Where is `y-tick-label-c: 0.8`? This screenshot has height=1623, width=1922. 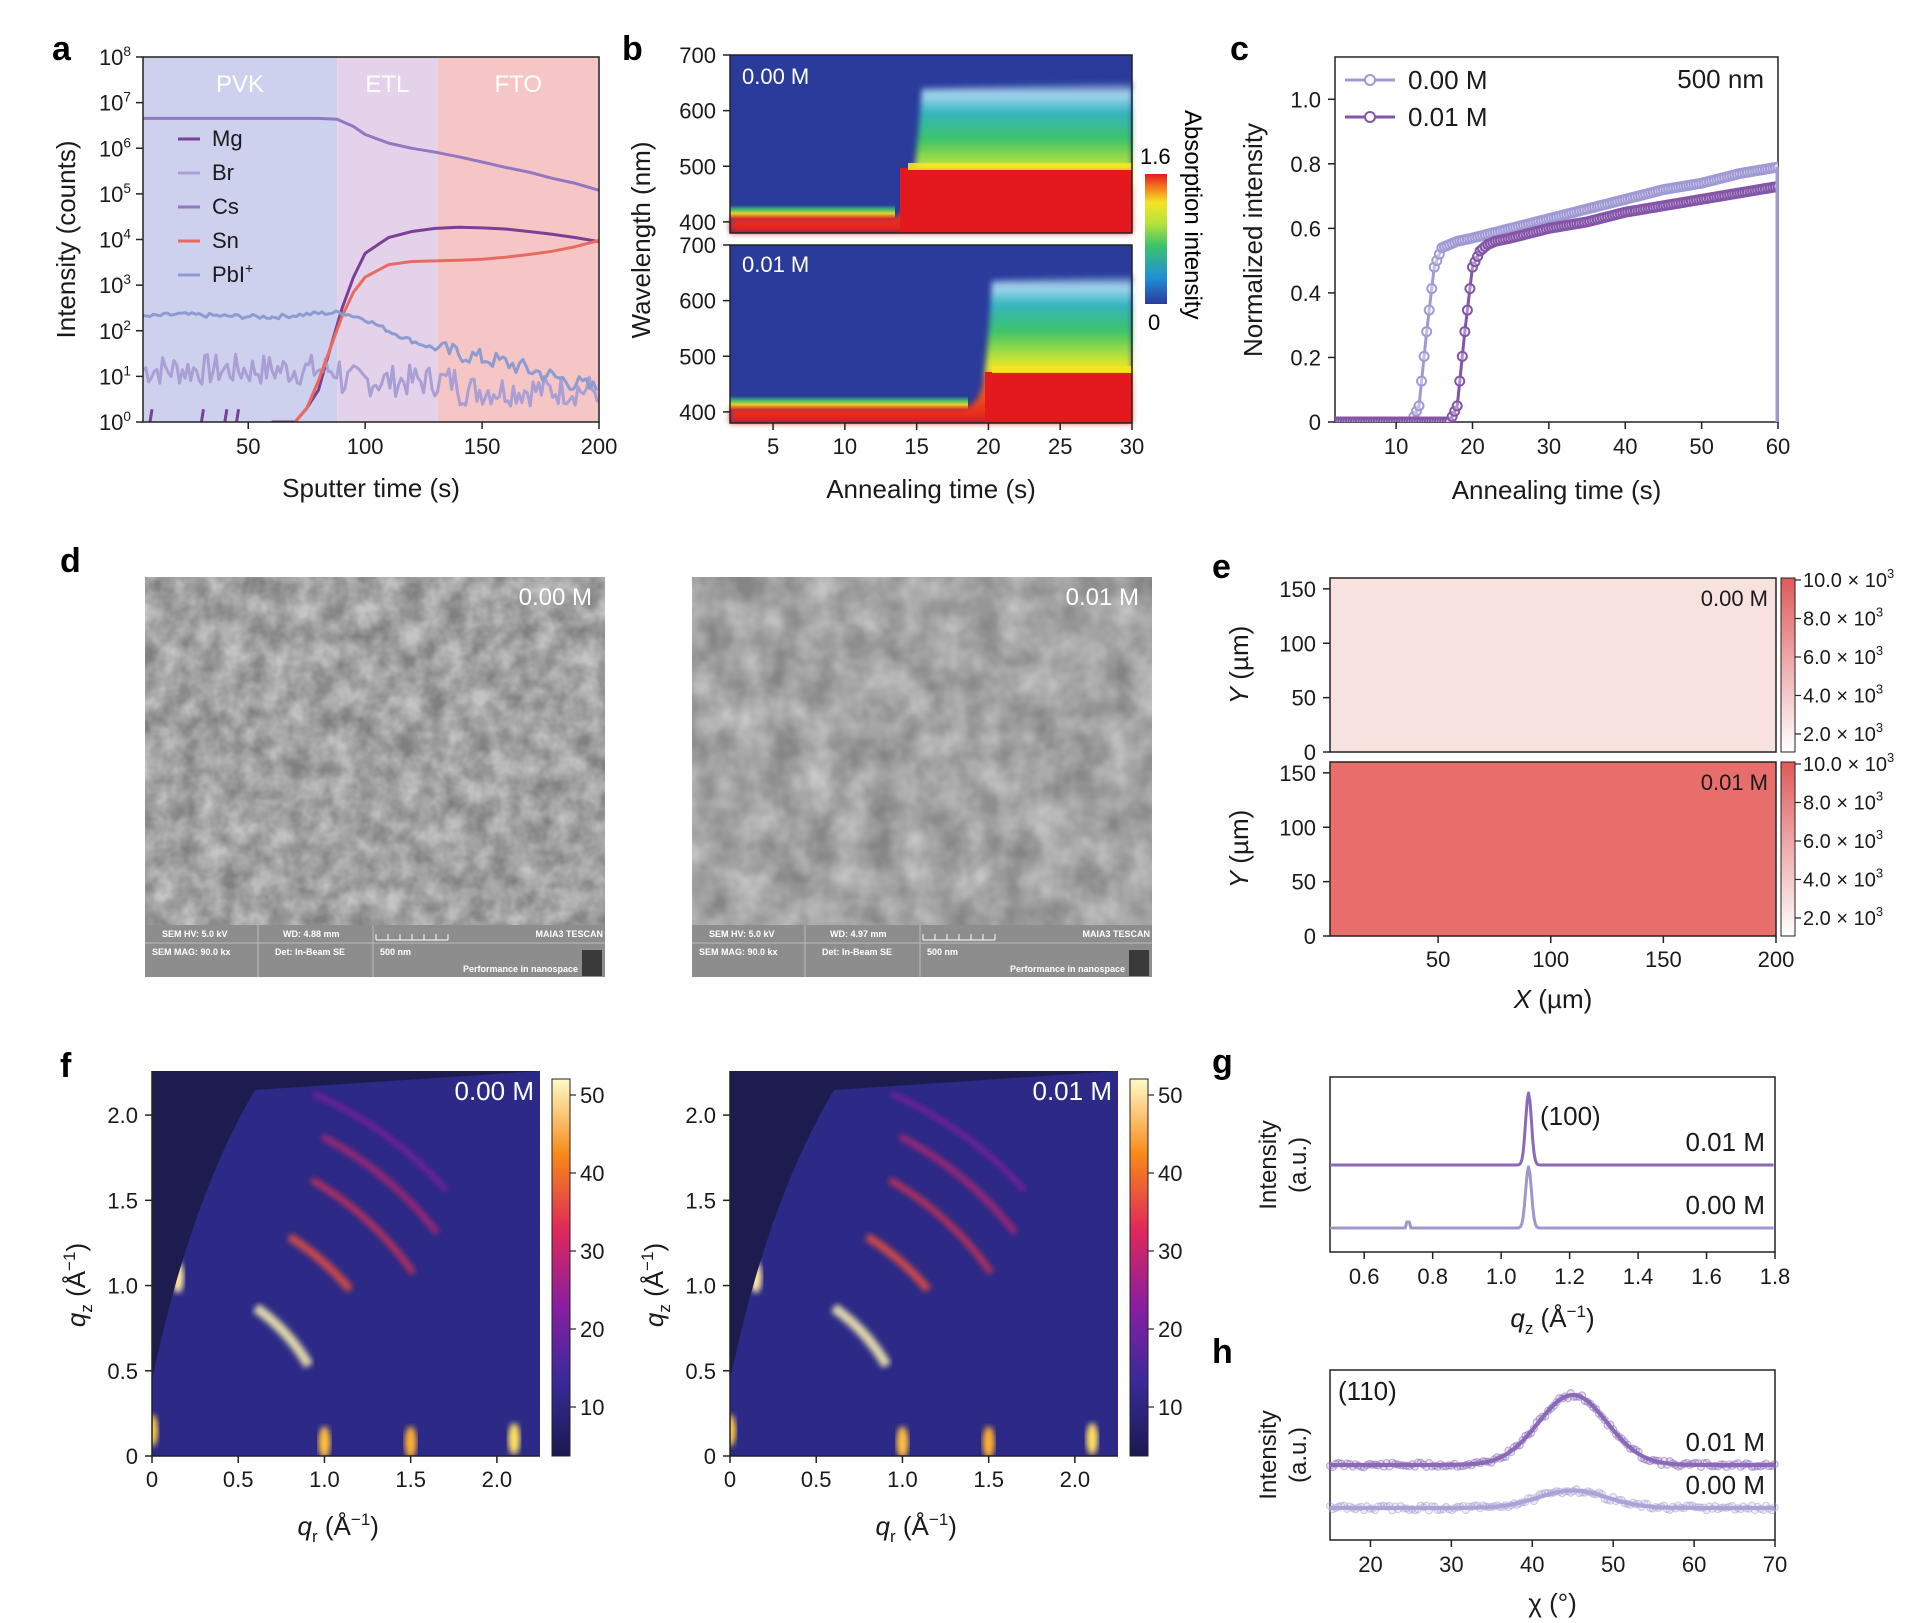
y-tick-label-c: 0.8 is located at coordinates (1305, 164).